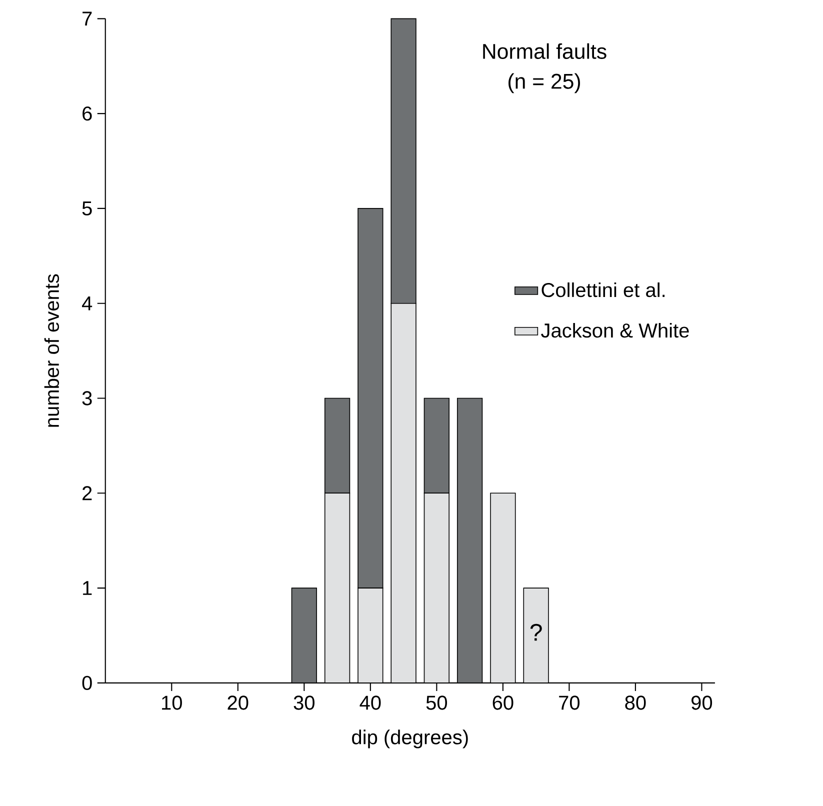 Image resolution: width=823 pixels, height=806 pixels. I want to click on legend-label: Collettini et al., so click(603, 290).